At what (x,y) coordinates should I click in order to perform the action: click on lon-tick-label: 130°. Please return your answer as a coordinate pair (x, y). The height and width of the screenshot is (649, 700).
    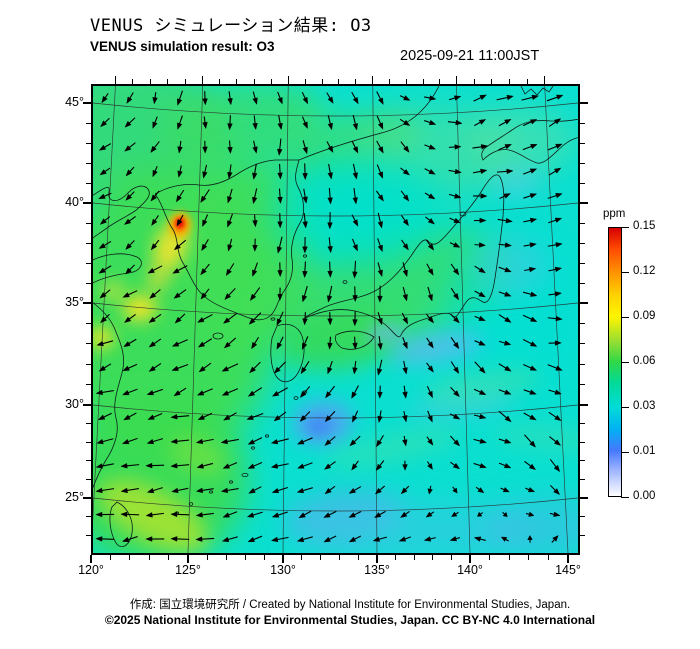
    Looking at the image, I should click on (283, 570).